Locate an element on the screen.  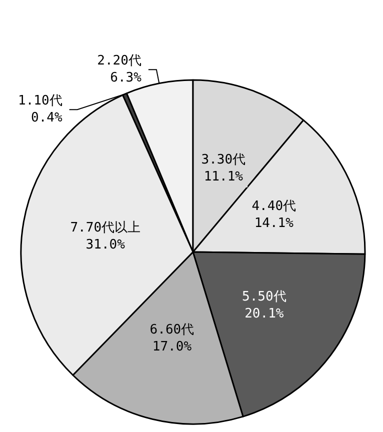
data-label: 14.1% is located at coordinates (274, 223).